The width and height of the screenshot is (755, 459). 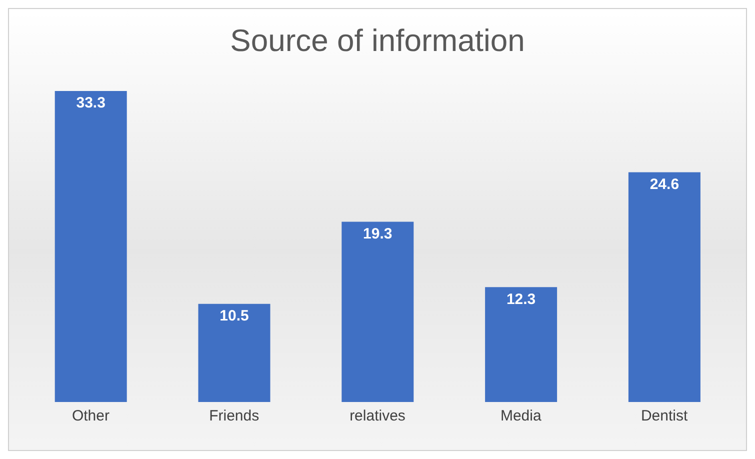 I want to click on data-label: 33.3, so click(x=91, y=103).